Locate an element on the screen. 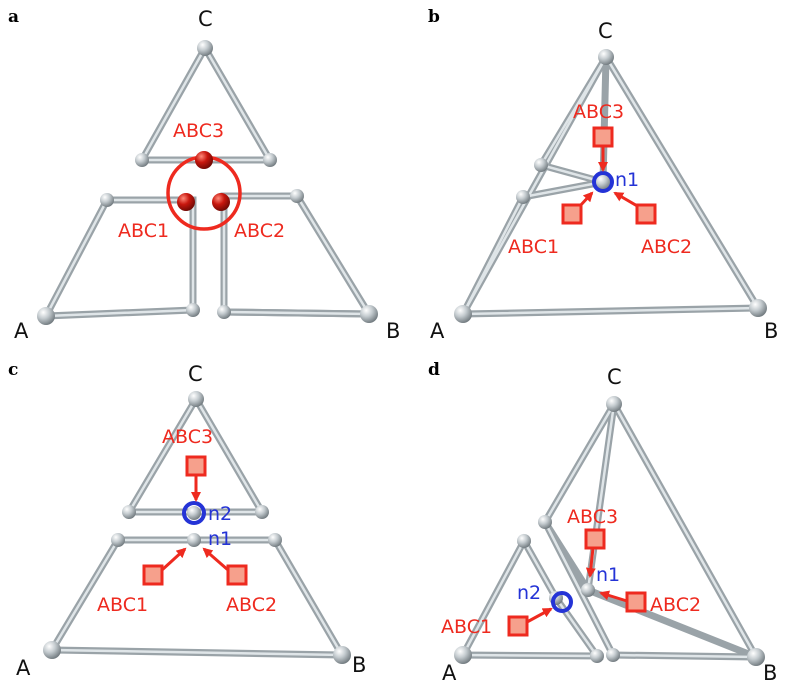  panel-letter: d is located at coordinates (434, 370).